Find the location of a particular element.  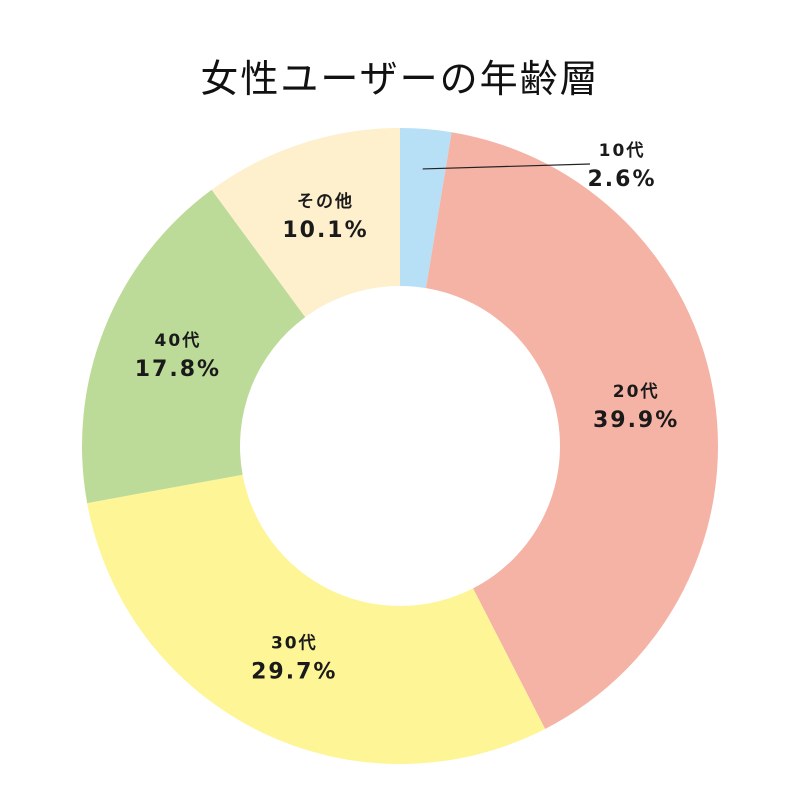

slice-category-label-1: 20代 is located at coordinates (636, 391).